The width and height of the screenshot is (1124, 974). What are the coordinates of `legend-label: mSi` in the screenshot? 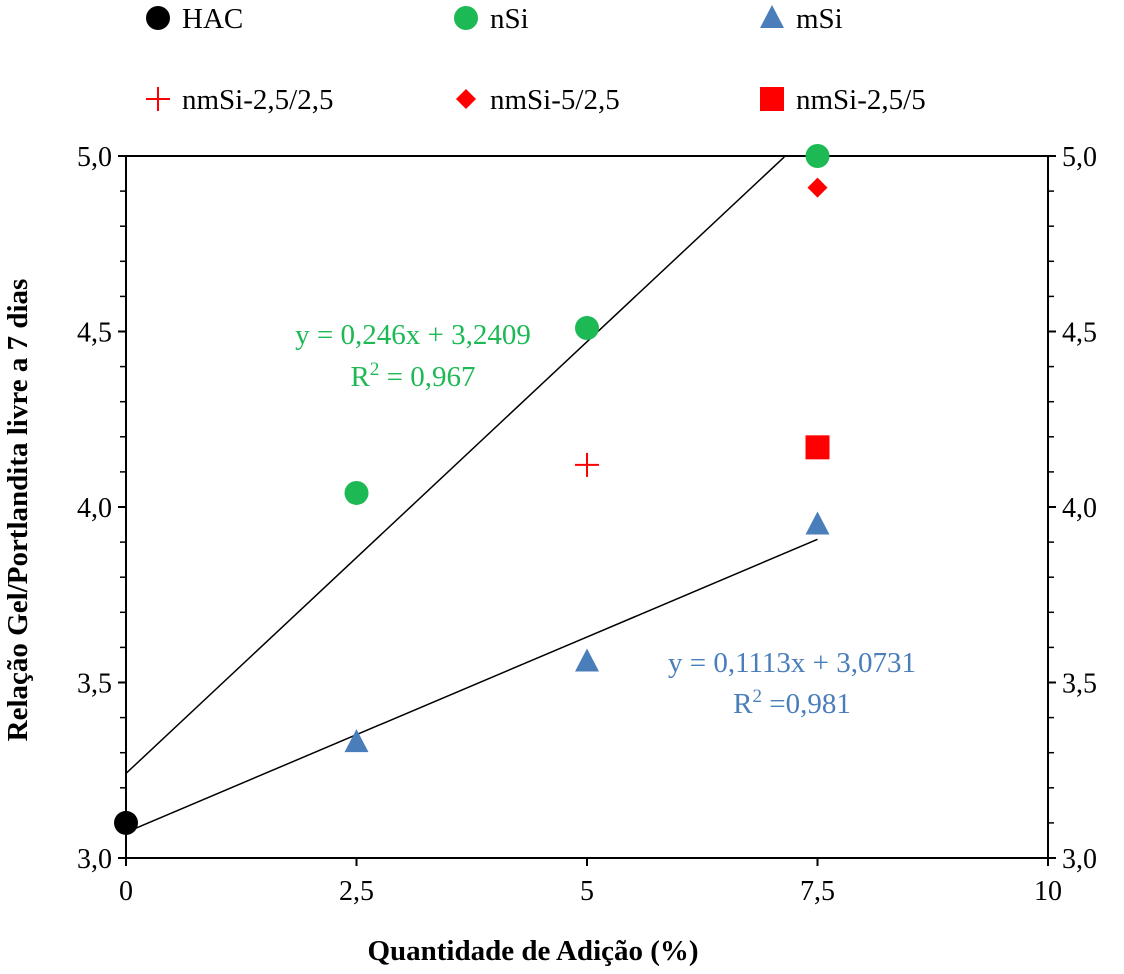 It's located at (819, 19).